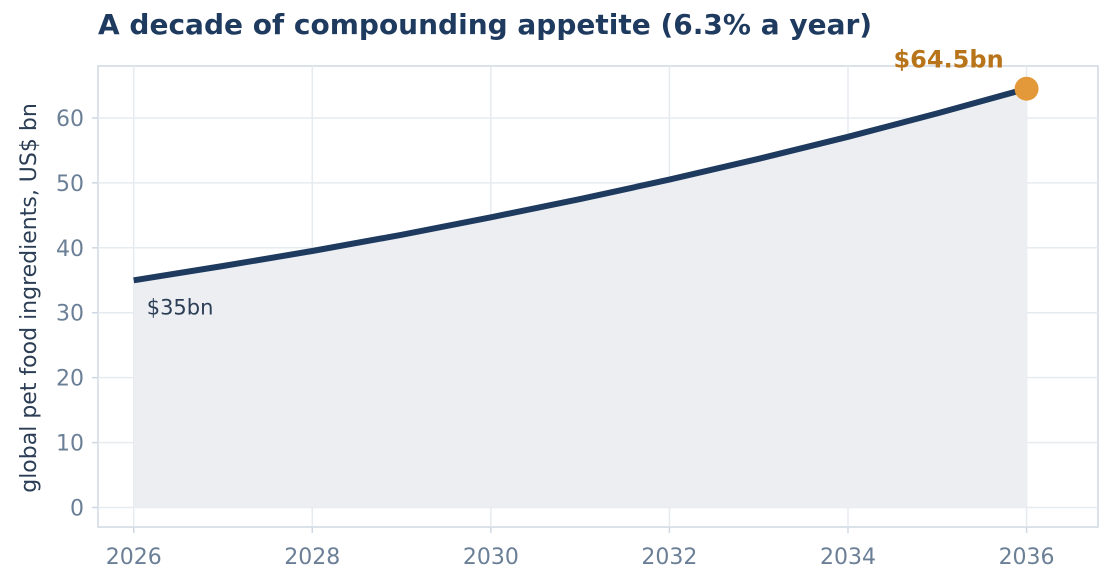  Describe the element at coordinates (848, 557) in the screenshot. I see `x-tick-label: 2034` at that location.